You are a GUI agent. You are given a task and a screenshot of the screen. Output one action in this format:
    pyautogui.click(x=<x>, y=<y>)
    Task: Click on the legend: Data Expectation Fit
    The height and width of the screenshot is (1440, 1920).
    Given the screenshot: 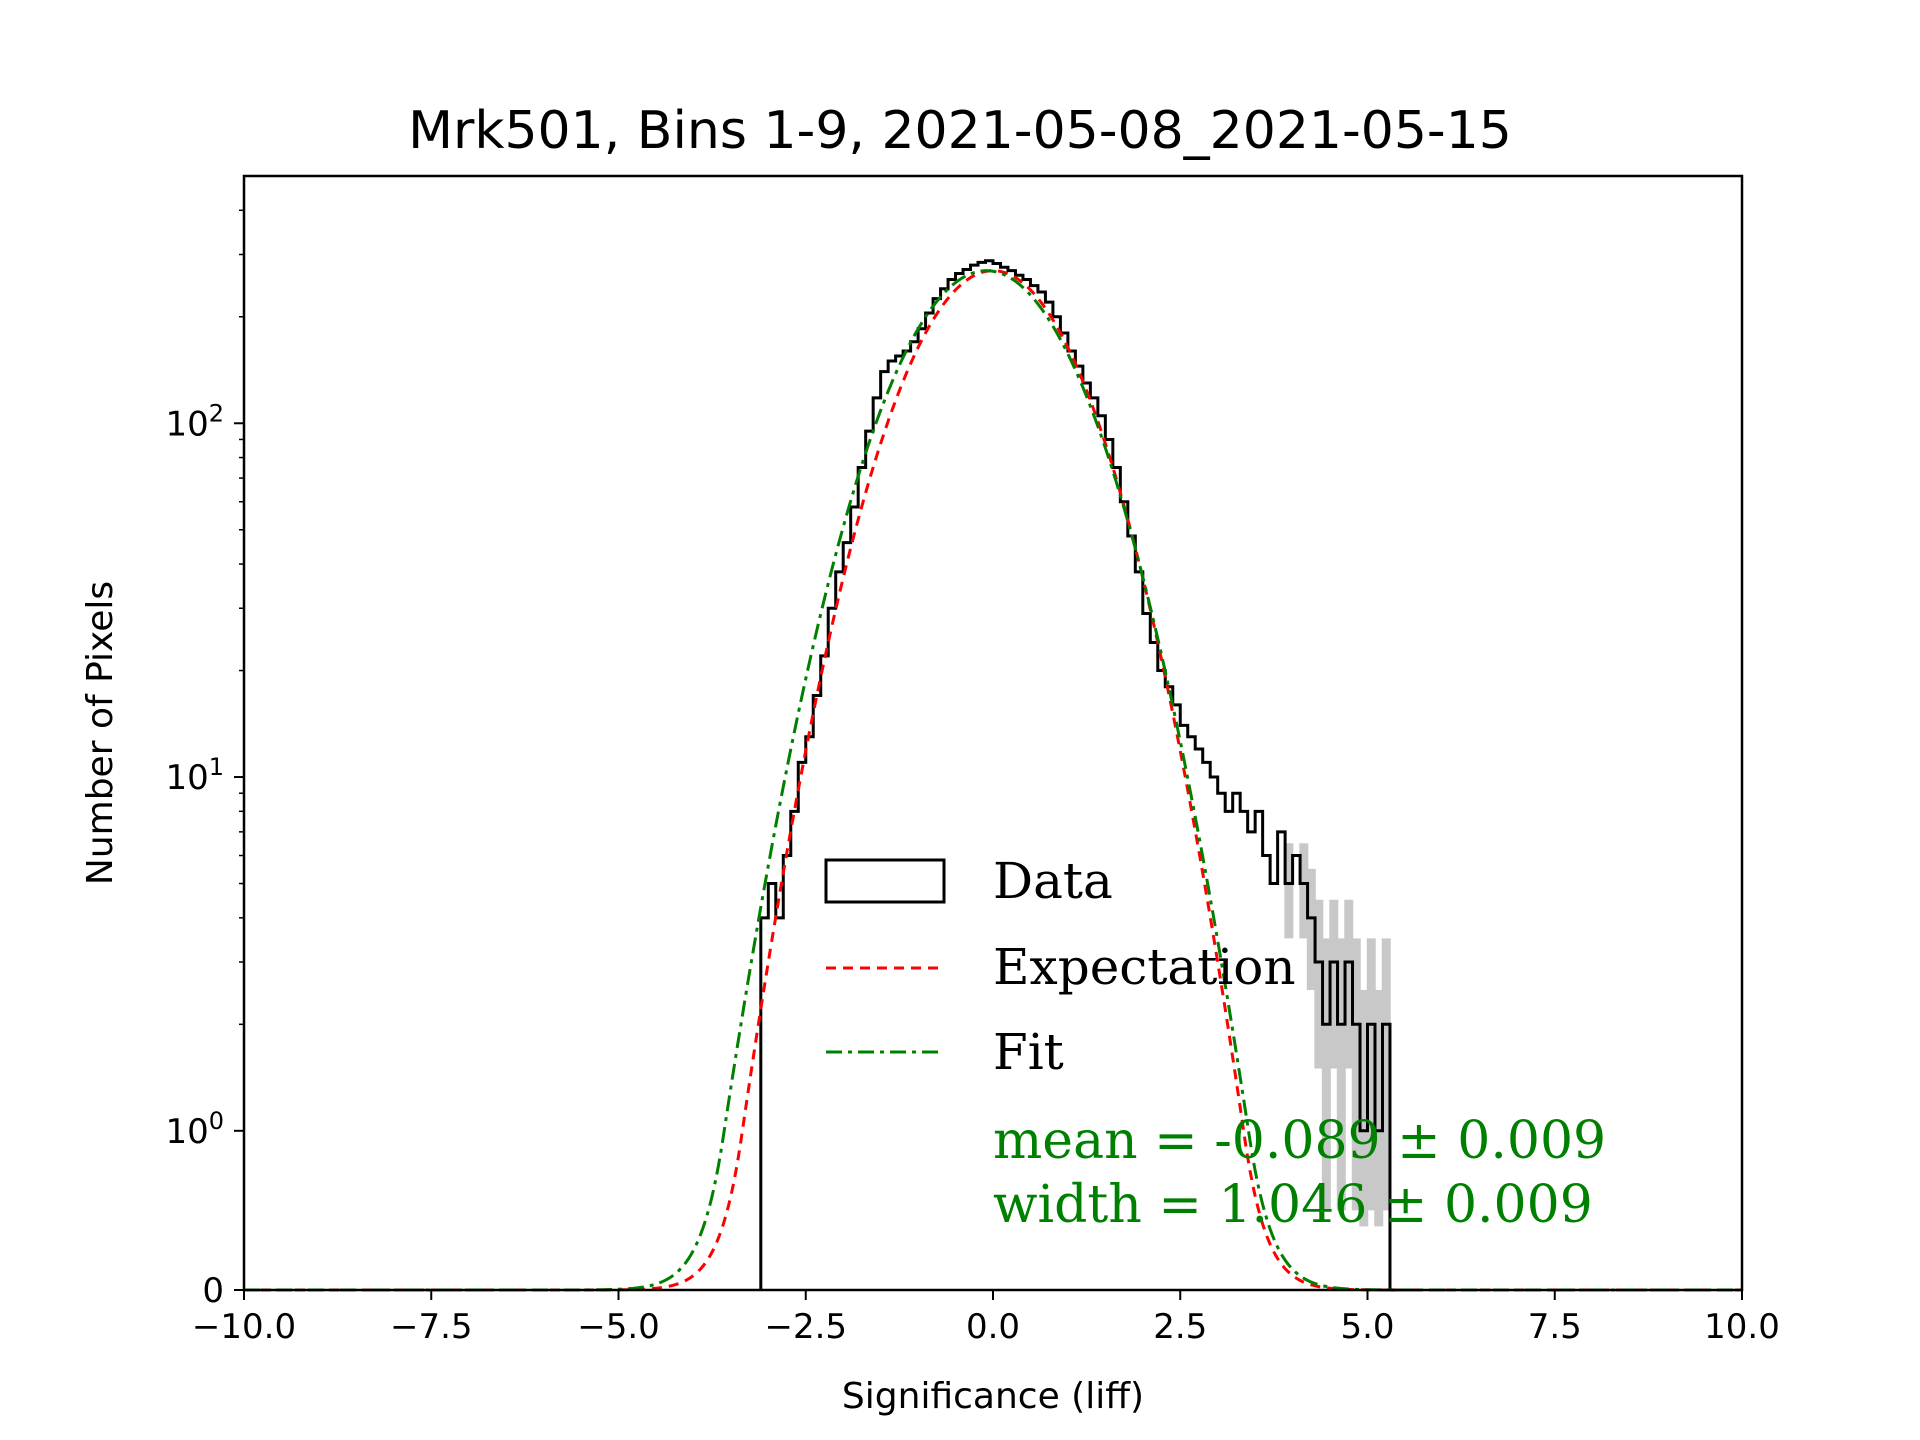 What is the action you would take?
    pyautogui.click(x=1060, y=966)
    